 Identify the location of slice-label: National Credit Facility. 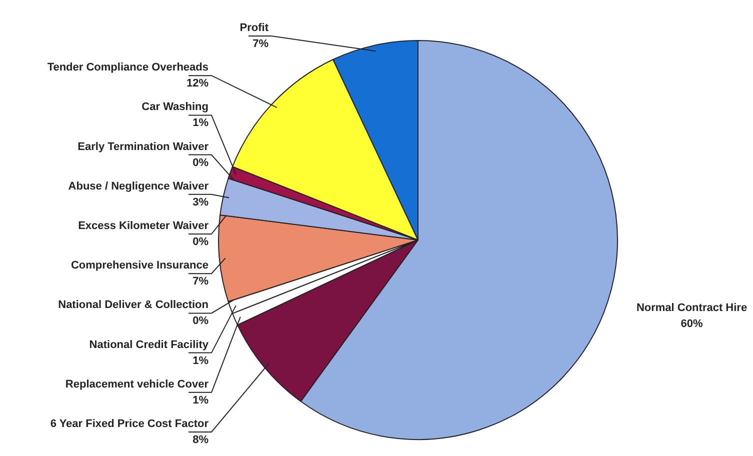
(149, 344).